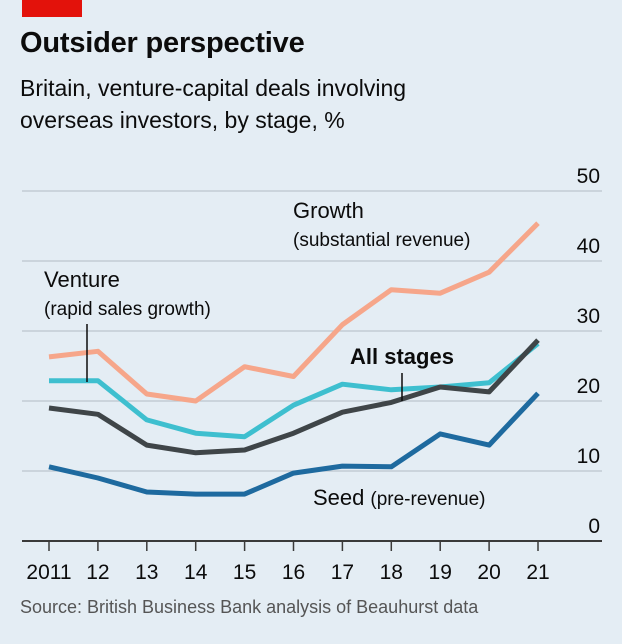 The height and width of the screenshot is (644, 622). What do you see at coordinates (162, 43) in the screenshot?
I see `chart-title: Outsider perspective` at bounding box center [162, 43].